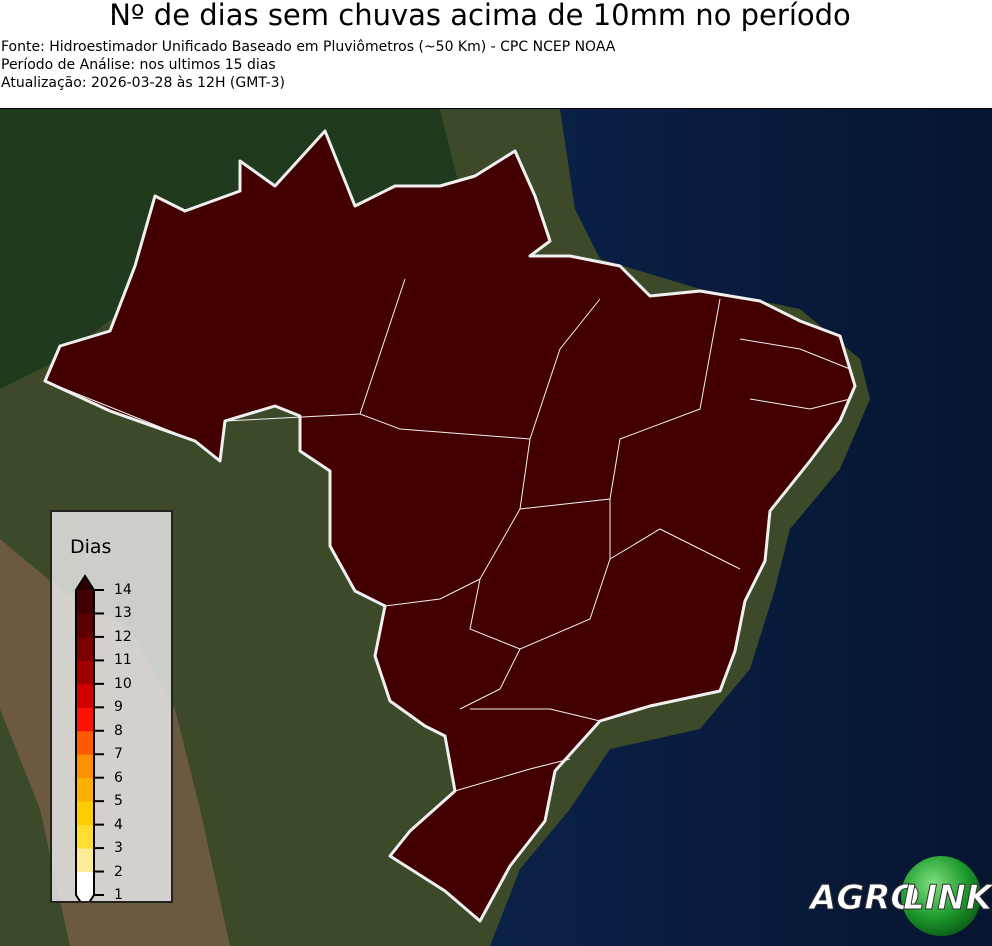 The width and height of the screenshot is (992, 946). I want to click on colorbar-tick-label: 6, so click(118, 777).